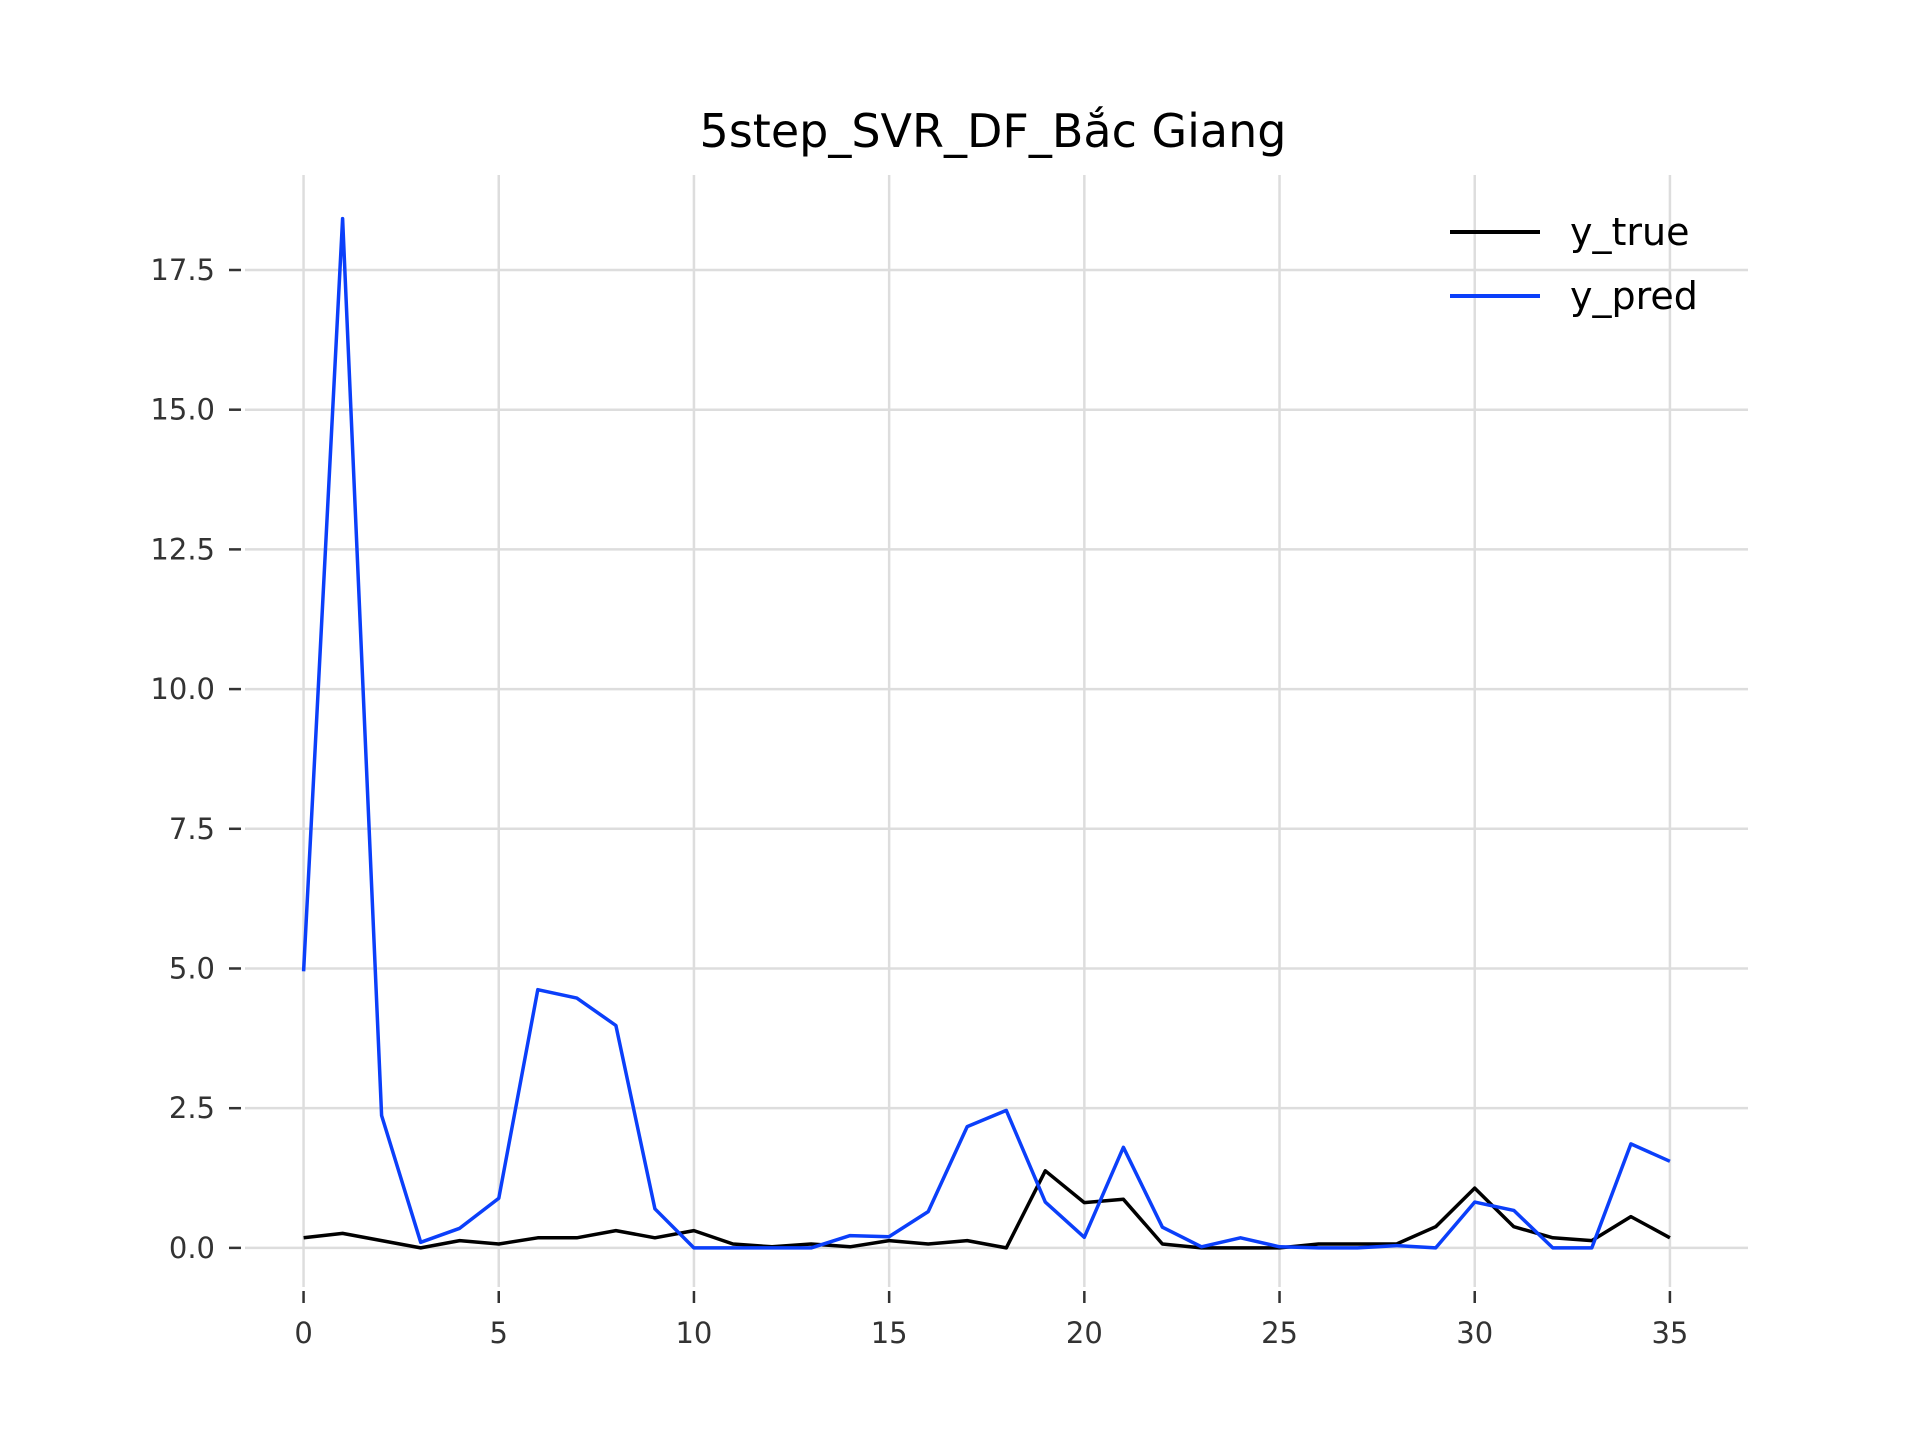 Image resolution: width=1920 pixels, height=1440 pixels. Describe the element at coordinates (1474, 1333) in the screenshot. I see `x-tick-label-6: 30` at that location.